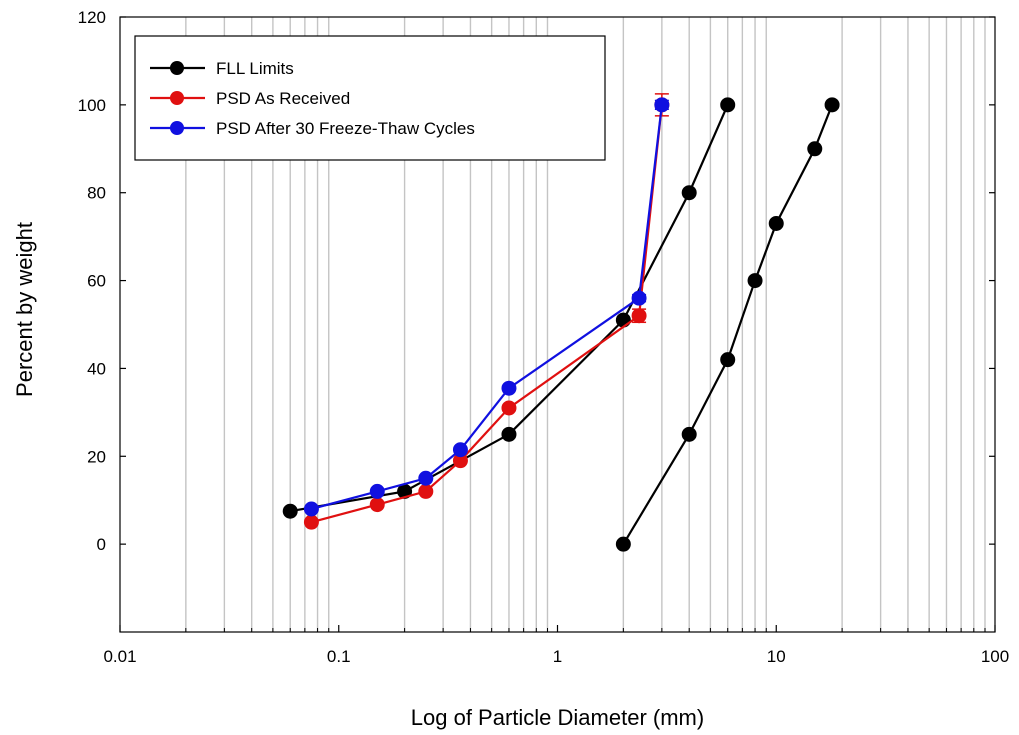  What do you see at coordinates (776, 656) in the screenshot?
I see `x-tick-label: 10` at bounding box center [776, 656].